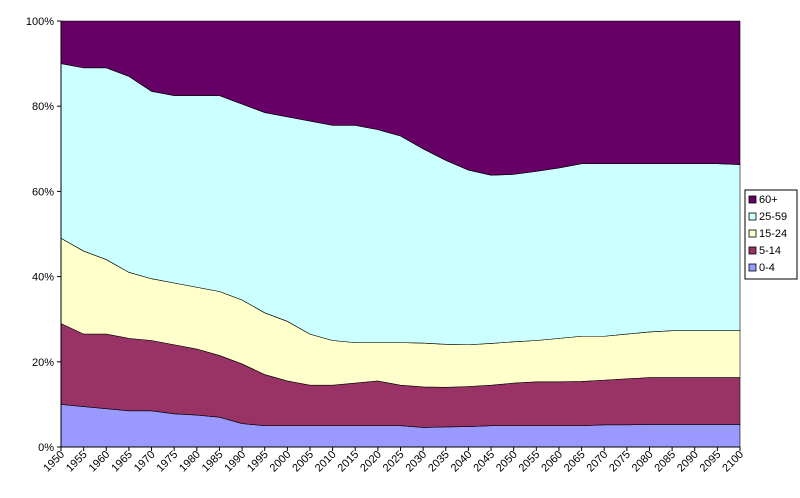 Image resolution: width=800 pixels, height=498 pixels. I want to click on x-tick-label: 1975, so click(167, 462).